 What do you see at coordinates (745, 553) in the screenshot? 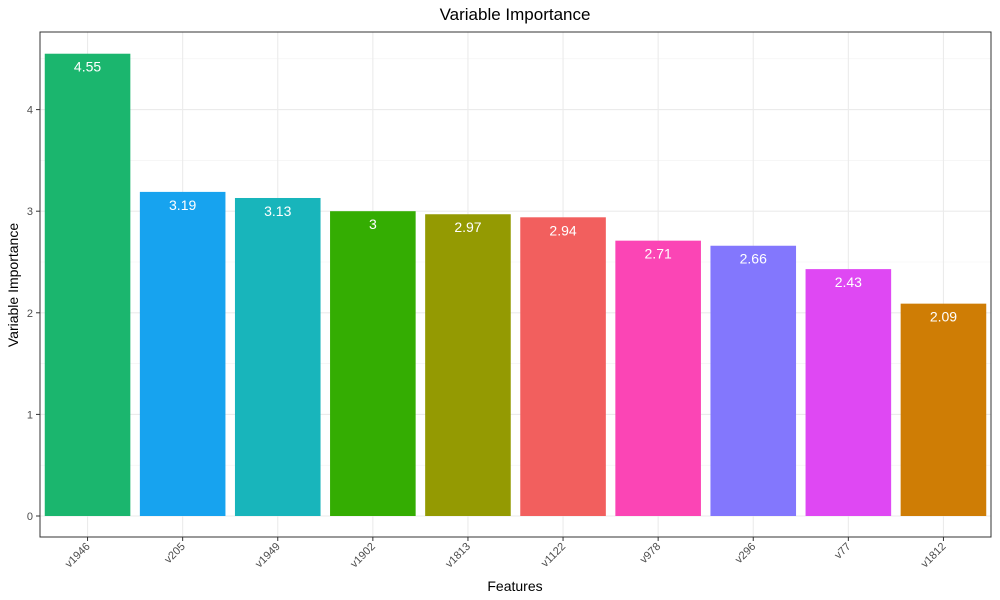
I see `x-tick-label: v296` at bounding box center [745, 553].